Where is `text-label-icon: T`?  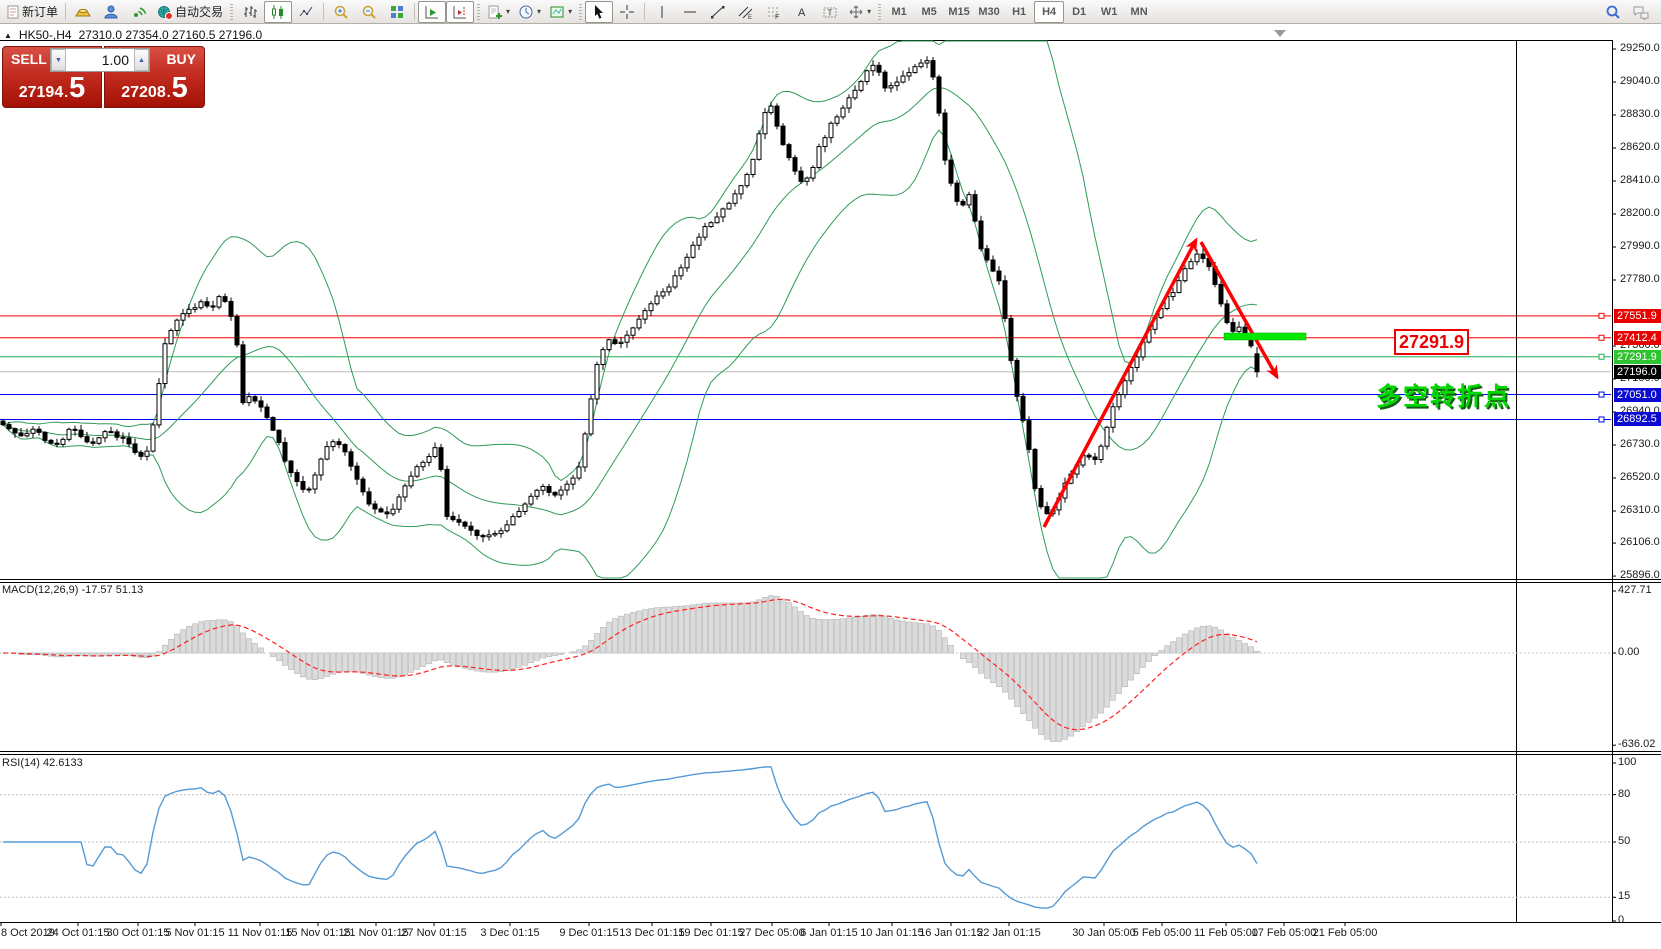
text-label-icon: T is located at coordinates (830, 12).